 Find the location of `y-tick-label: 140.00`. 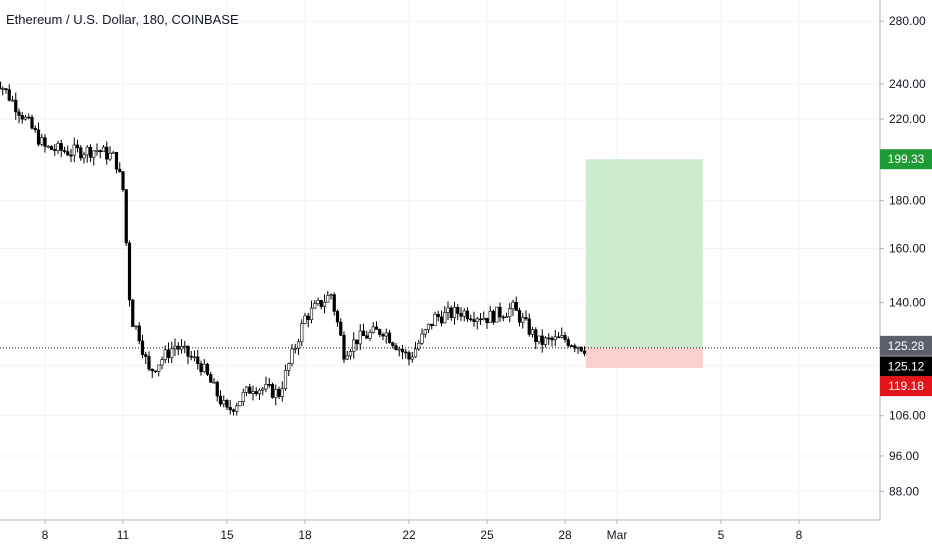

y-tick-label: 140.00 is located at coordinates (907, 303).